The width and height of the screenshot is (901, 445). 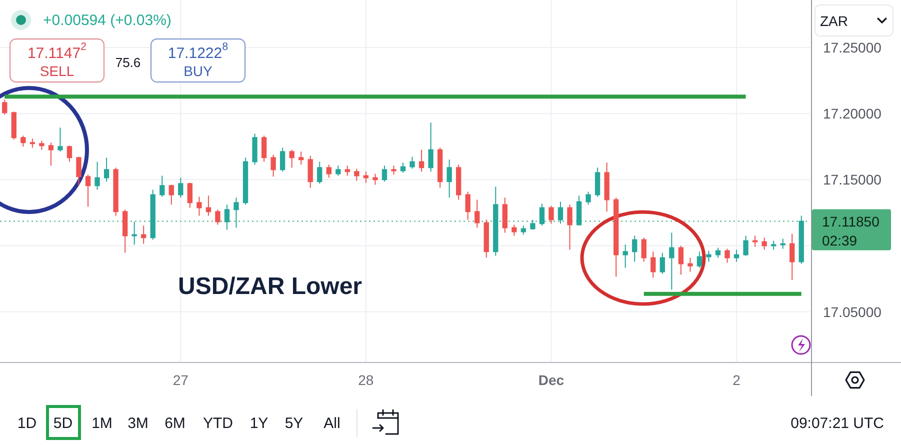 I want to click on y-tick-label: 17.20000, so click(x=852, y=114).